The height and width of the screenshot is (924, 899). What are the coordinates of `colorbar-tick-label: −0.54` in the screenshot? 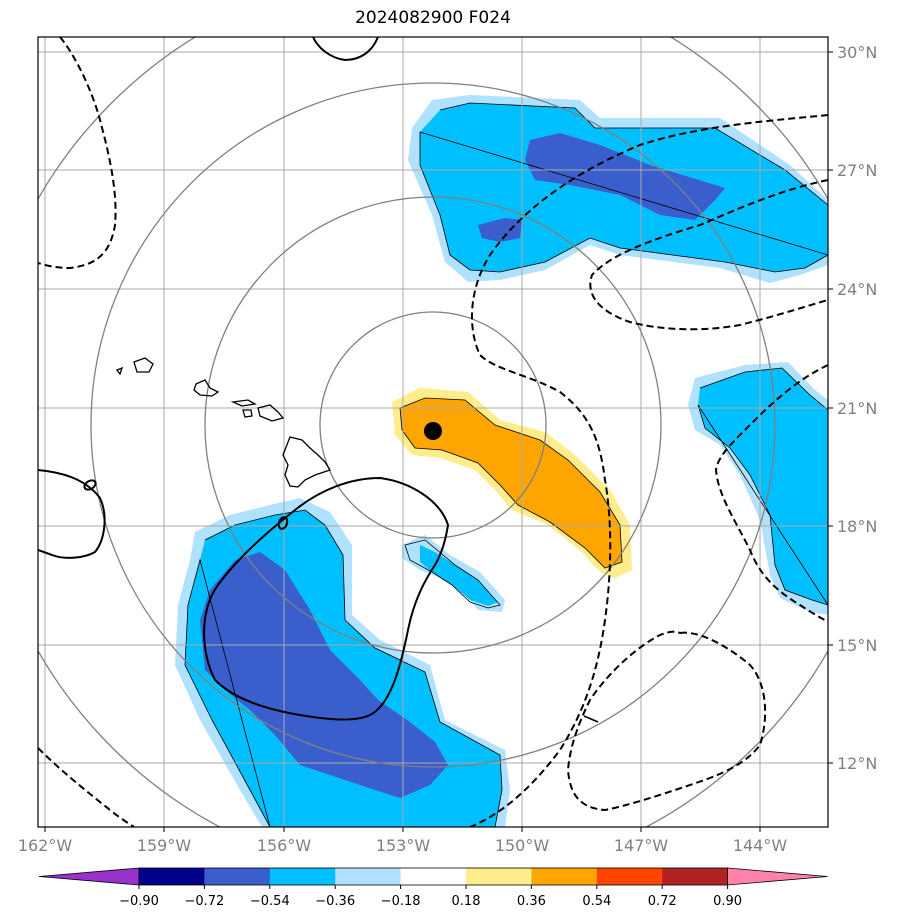 It's located at (270, 901).